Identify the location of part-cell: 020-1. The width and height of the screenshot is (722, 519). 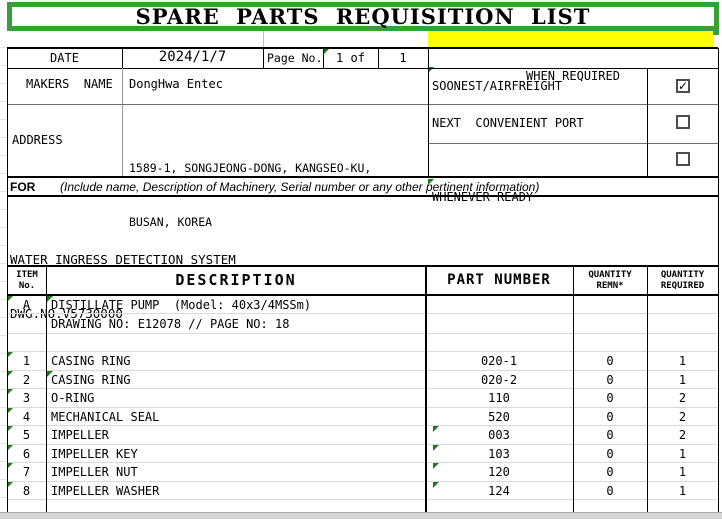
(499, 361).